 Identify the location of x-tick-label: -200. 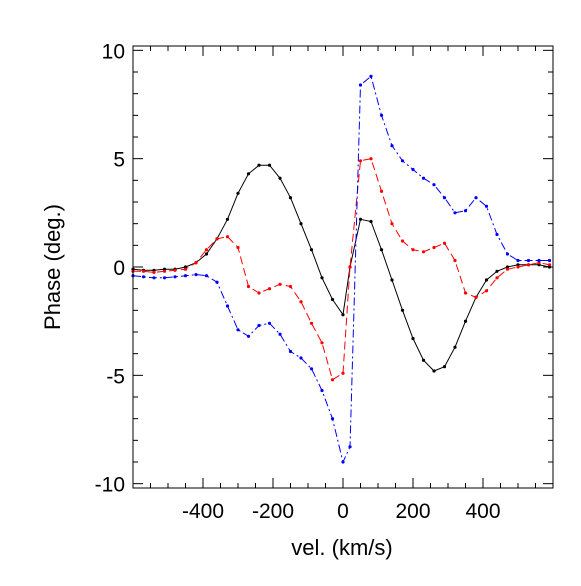
(273, 511).